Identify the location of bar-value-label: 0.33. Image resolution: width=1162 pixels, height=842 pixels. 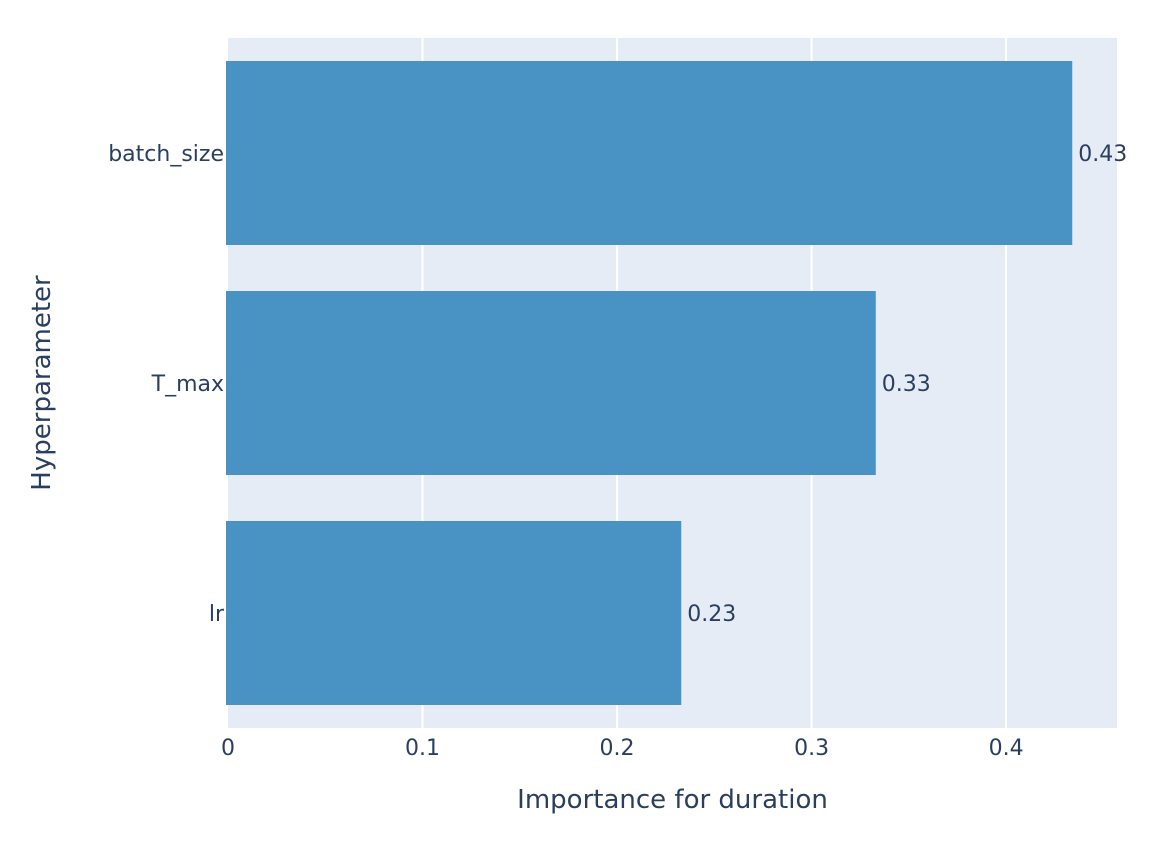
(906, 384).